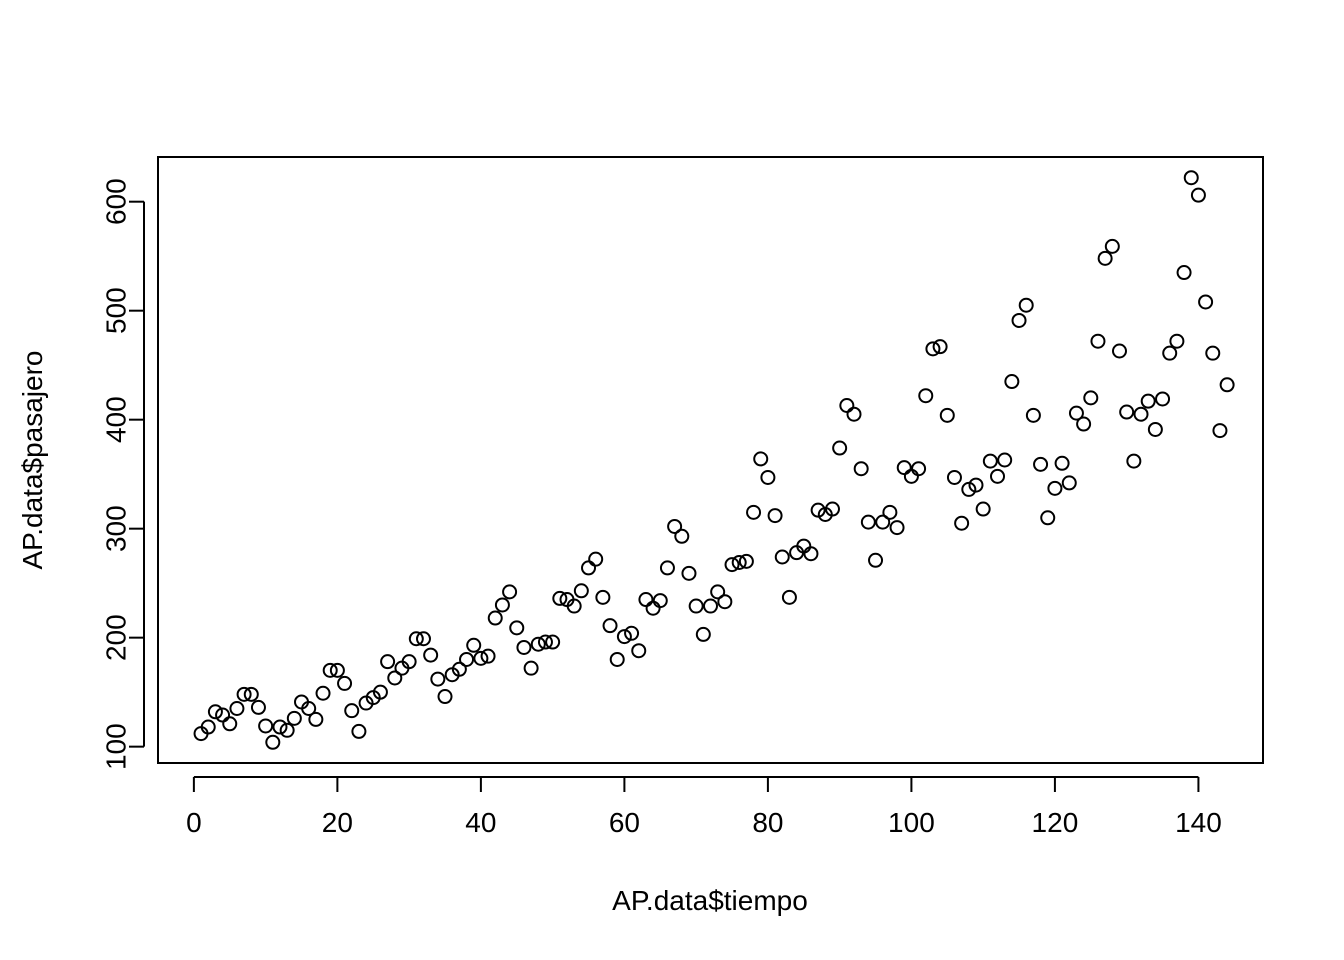 The image size is (1344, 960). I want to click on y-axis: 100 200 300 400 500 600, so click(122, 474).